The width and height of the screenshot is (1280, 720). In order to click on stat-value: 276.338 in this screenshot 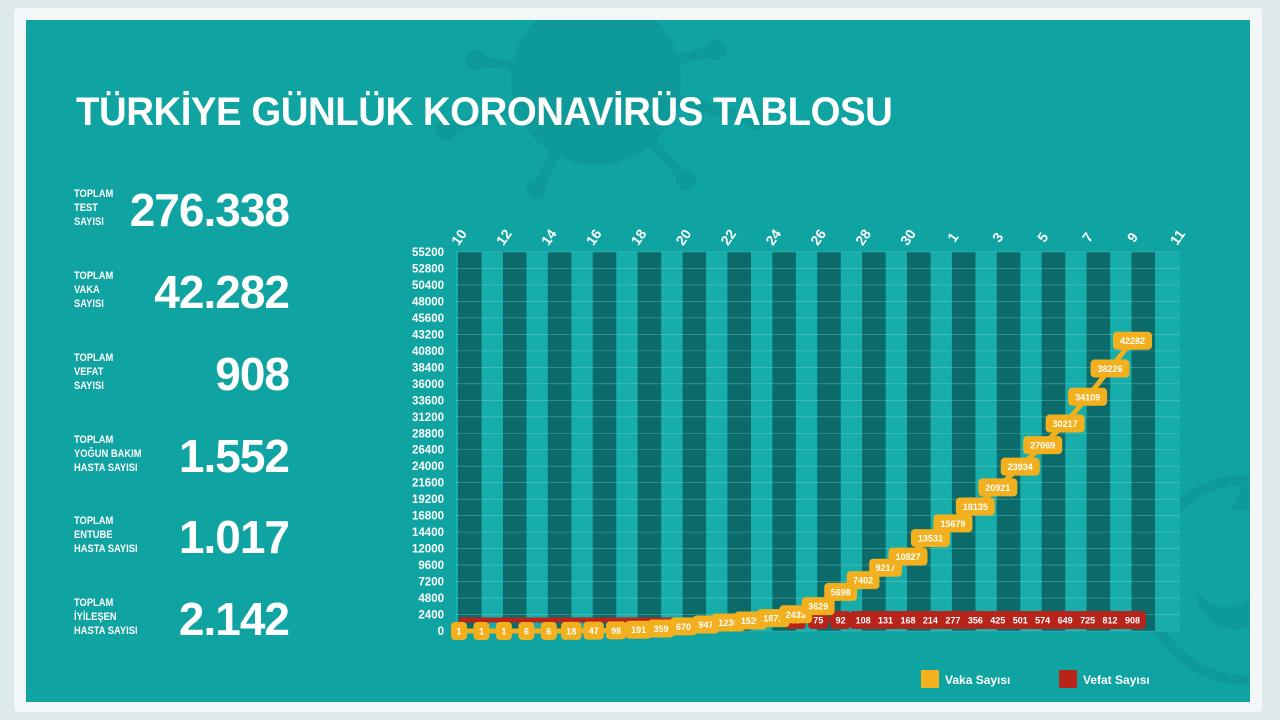, I will do `click(209, 210)`.